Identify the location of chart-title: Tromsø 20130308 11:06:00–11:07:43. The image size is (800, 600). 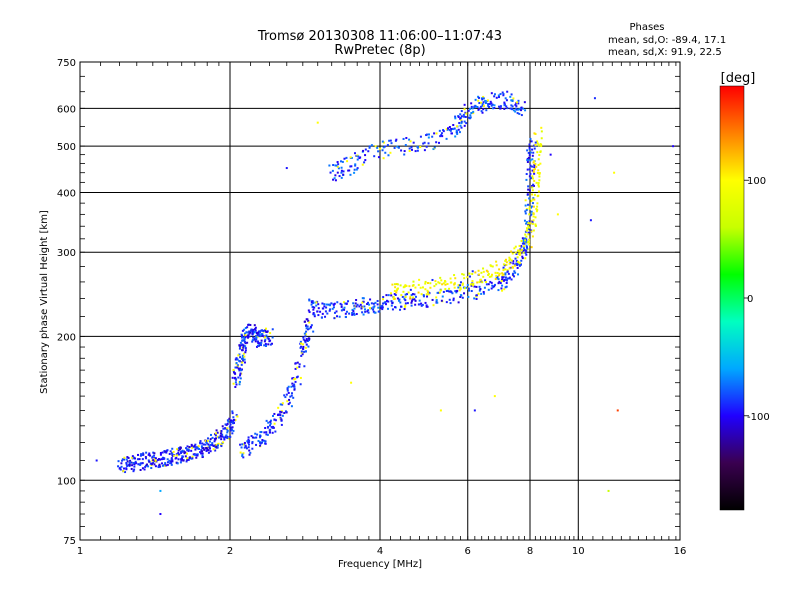
(379, 36).